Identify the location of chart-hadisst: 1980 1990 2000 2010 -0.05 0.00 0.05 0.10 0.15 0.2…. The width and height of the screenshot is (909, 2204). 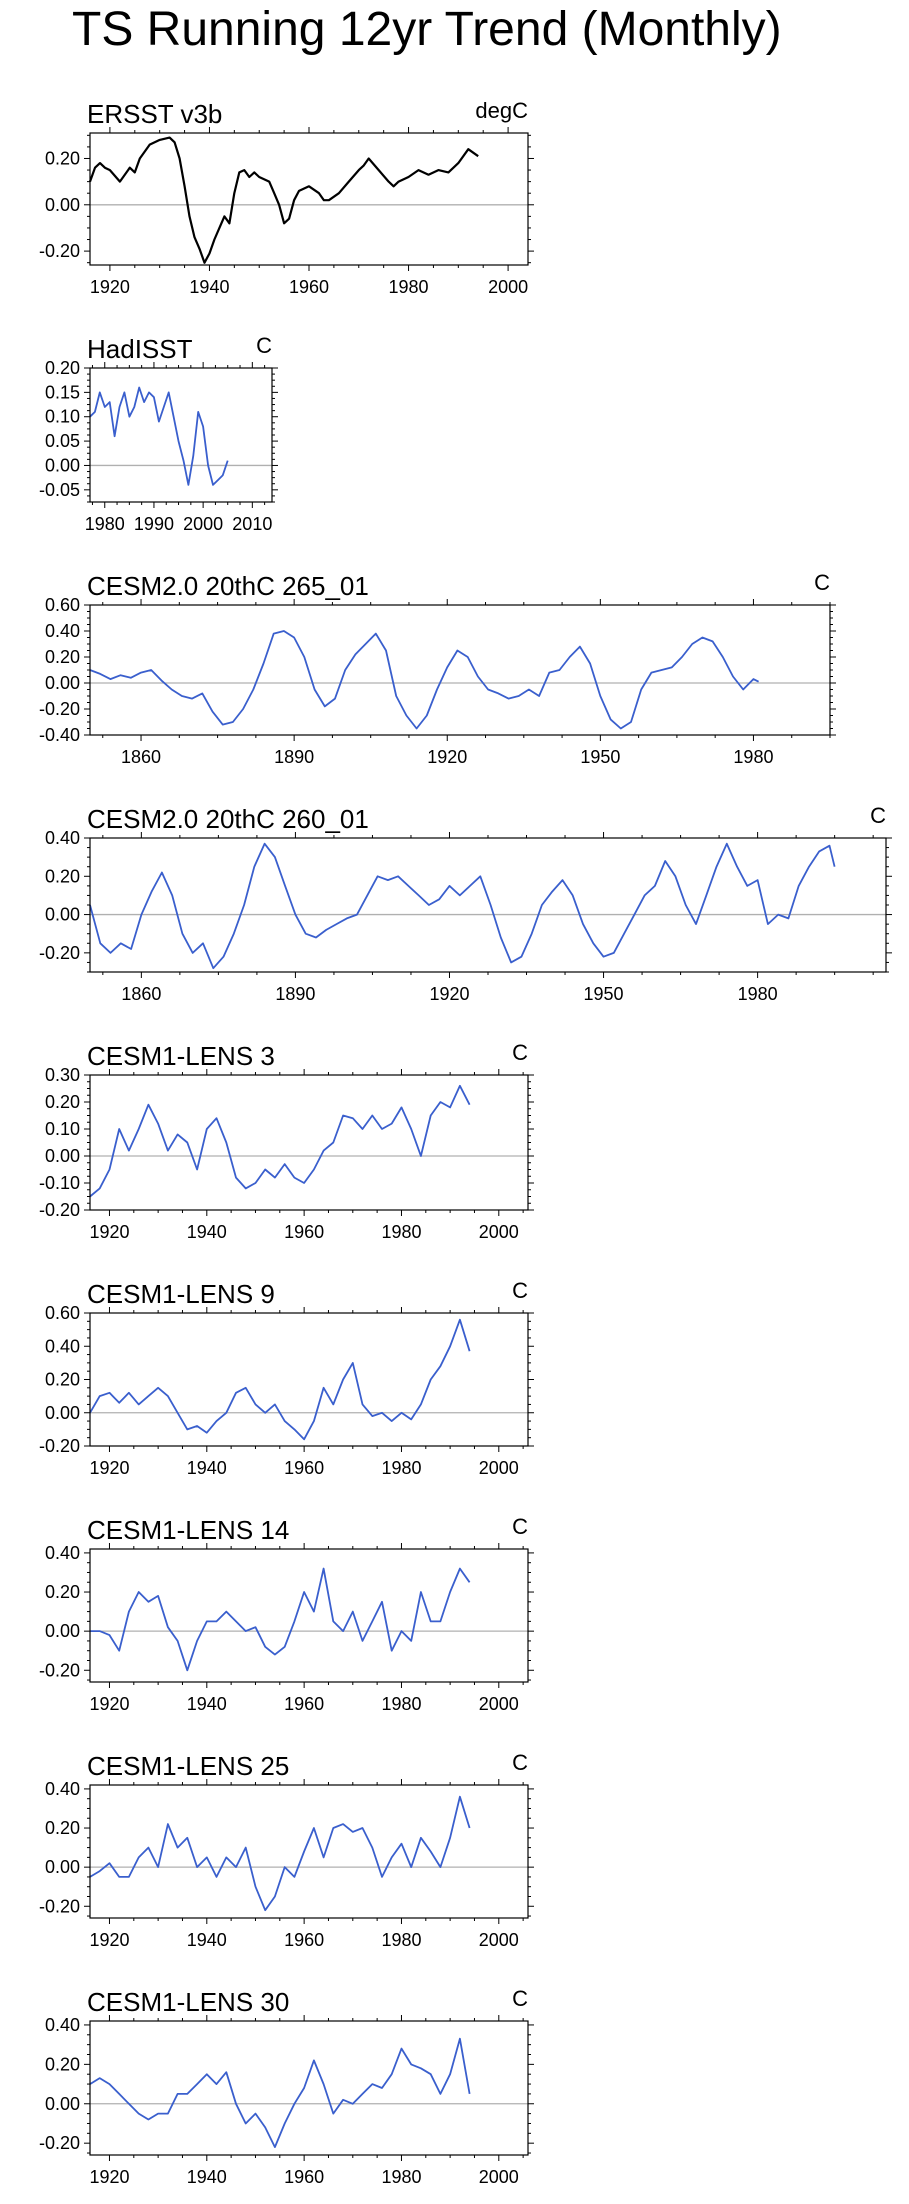
(158, 433).